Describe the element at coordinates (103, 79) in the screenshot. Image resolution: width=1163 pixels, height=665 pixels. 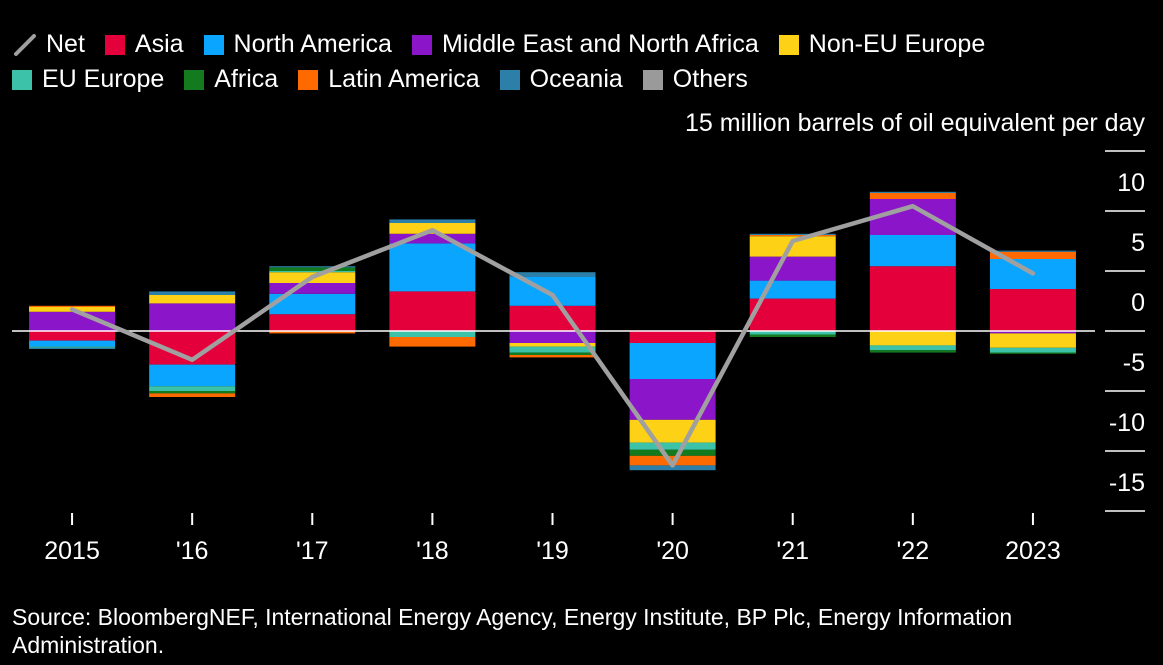
I see `legend-label: EU Europe` at that location.